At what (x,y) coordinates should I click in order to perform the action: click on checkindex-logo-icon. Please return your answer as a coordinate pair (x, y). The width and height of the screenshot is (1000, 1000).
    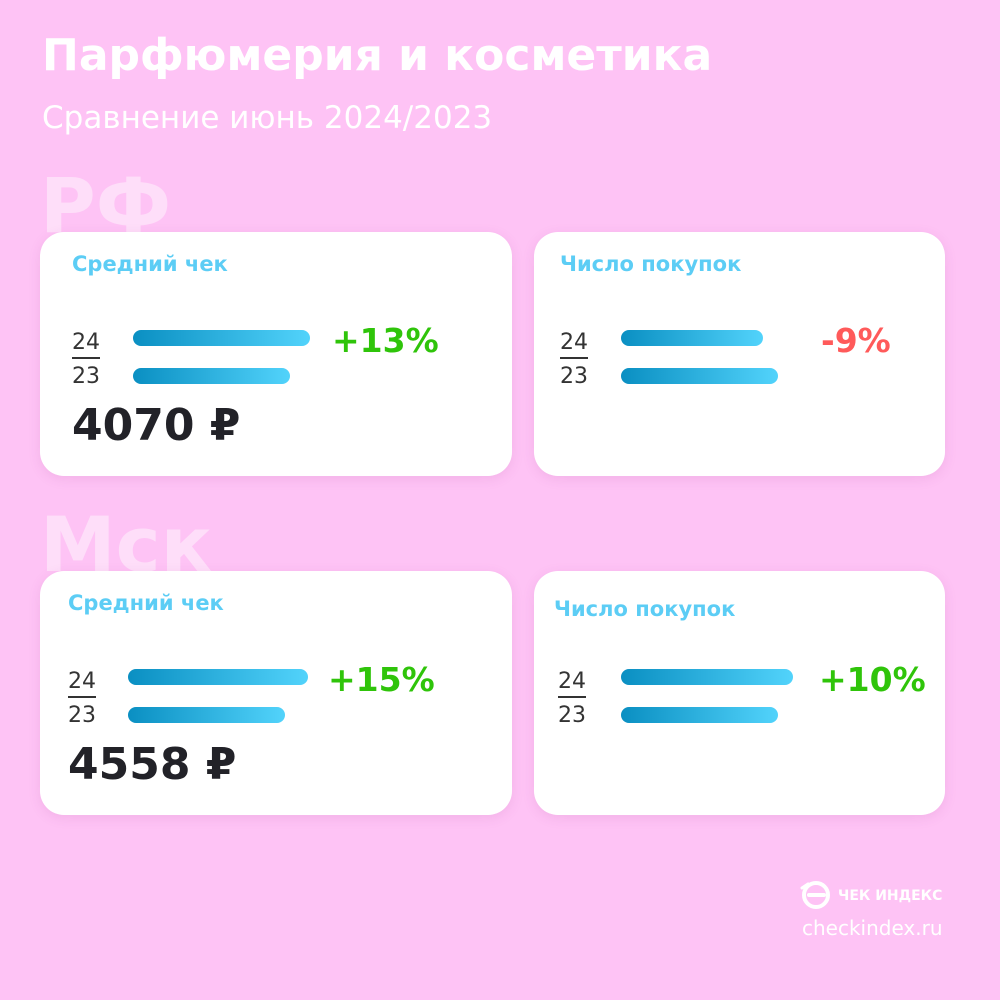
    Looking at the image, I should click on (815, 895).